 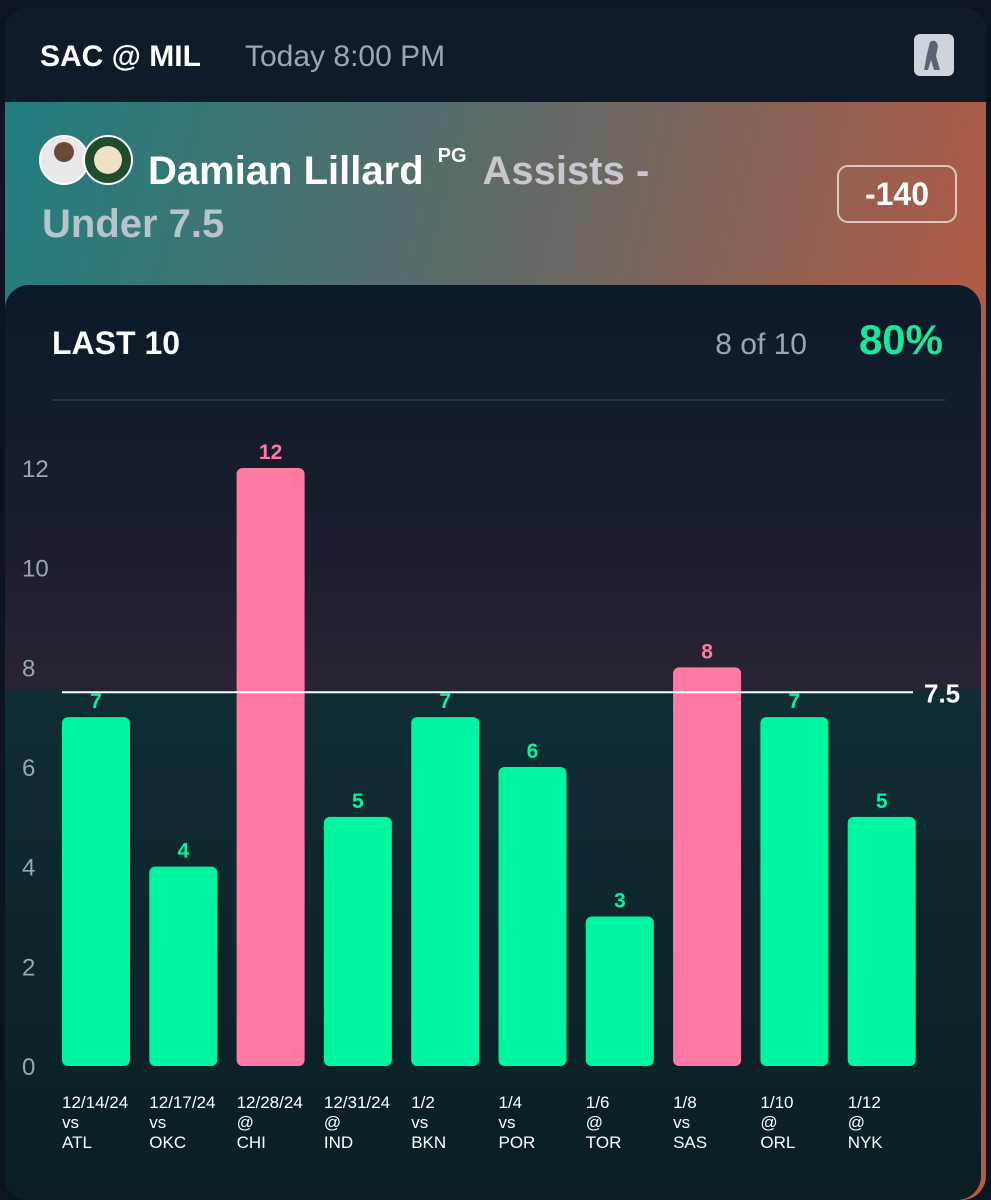 What do you see at coordinates (28, 967) in the screenshot?
I see `y-tick-label: 2` at bounding box center [28, 967].